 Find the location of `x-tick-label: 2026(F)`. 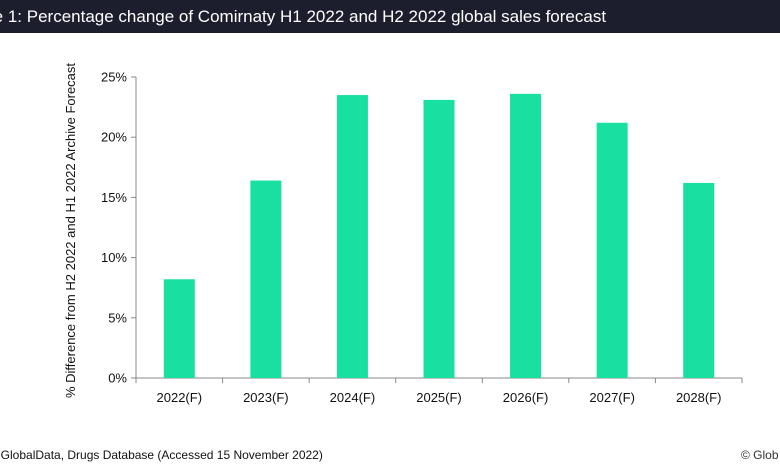

x-tick-label: 2026(F) is located at coordinates (526, 397).